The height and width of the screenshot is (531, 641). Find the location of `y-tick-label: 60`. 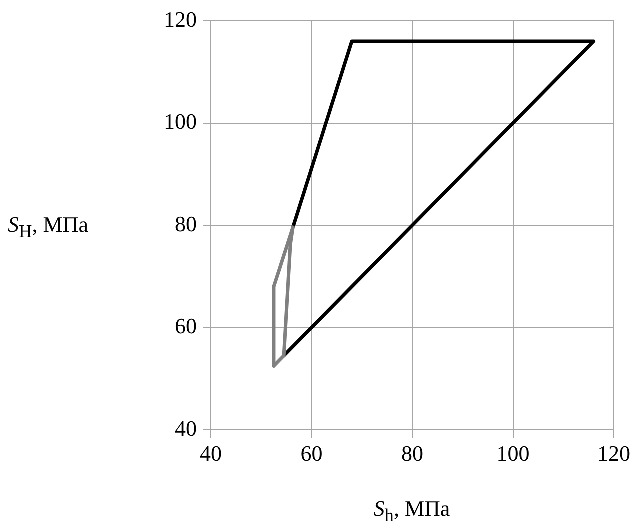

y-tick-label: 60 is located at coordinates (186, 326).